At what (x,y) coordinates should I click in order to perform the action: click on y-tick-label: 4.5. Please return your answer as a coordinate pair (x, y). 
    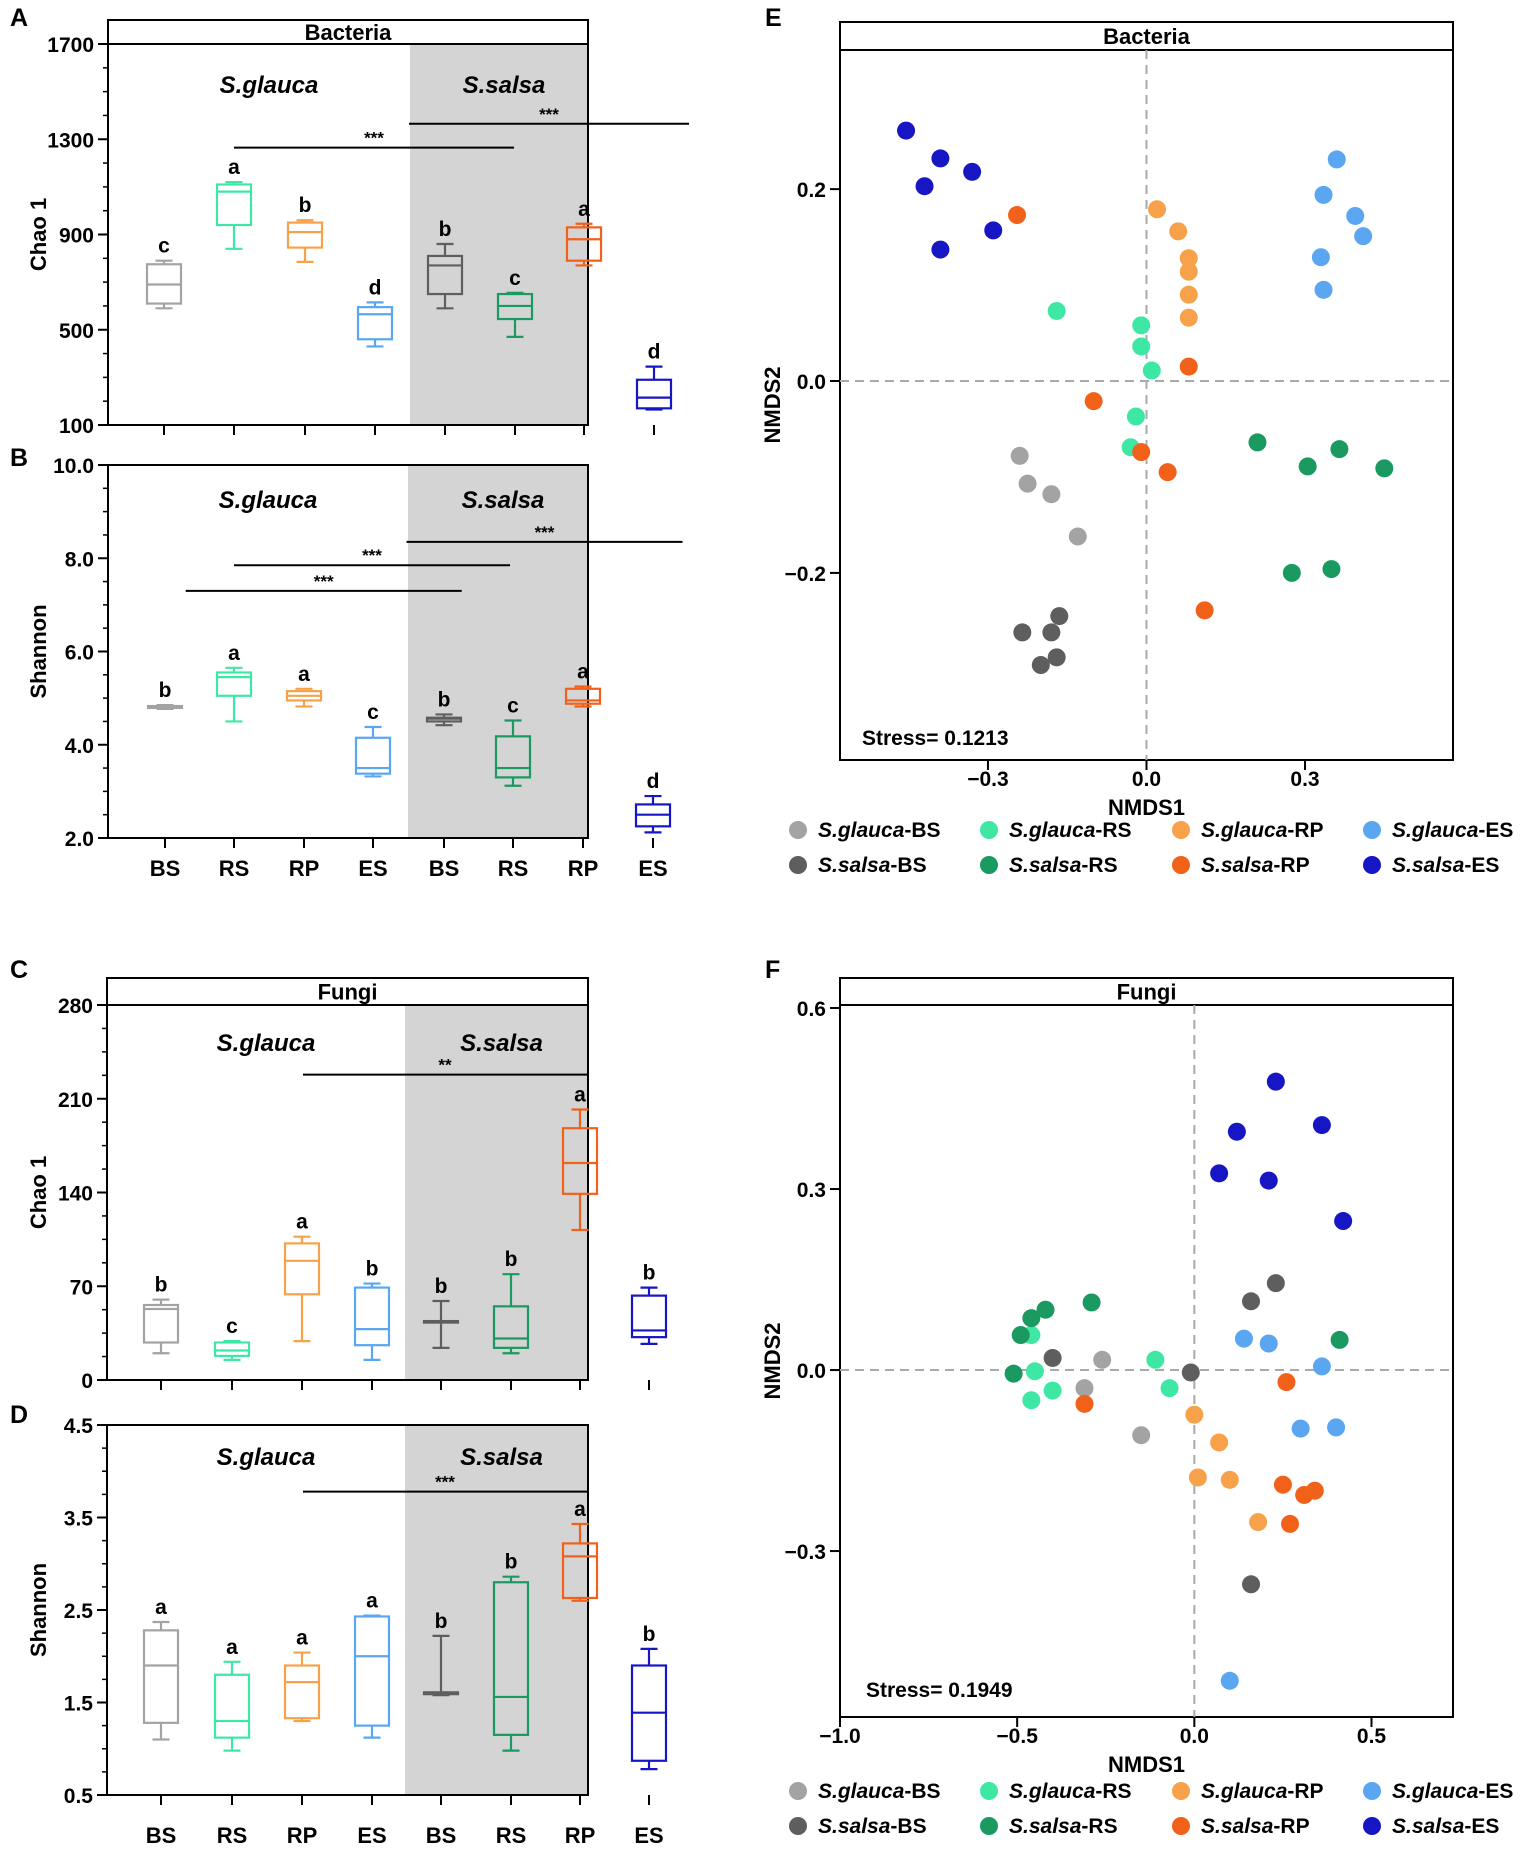
    Looking at the image, I should click on (79, 1426).